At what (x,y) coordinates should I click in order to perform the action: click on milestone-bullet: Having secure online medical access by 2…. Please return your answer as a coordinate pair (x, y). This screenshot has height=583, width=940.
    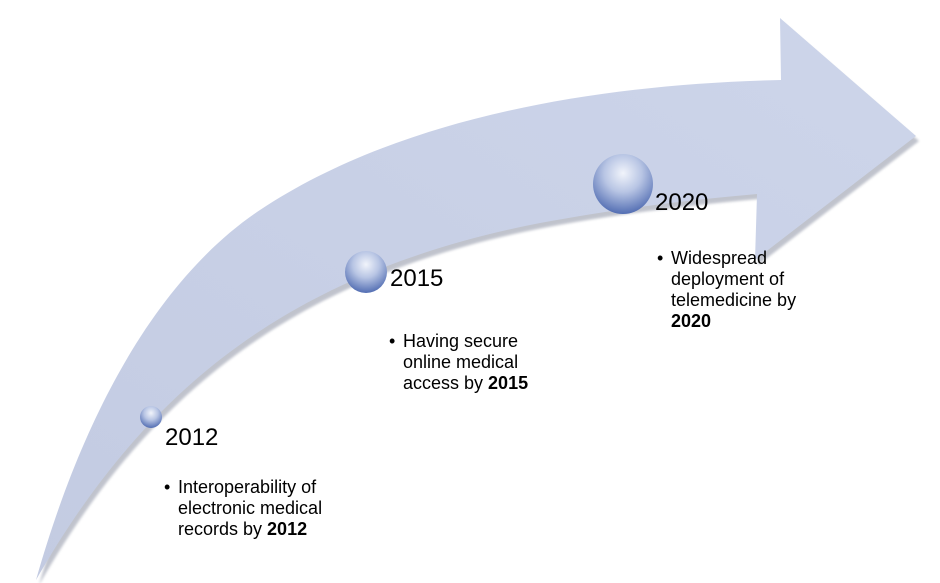
    Looking at the image, I should click on (476, 362).